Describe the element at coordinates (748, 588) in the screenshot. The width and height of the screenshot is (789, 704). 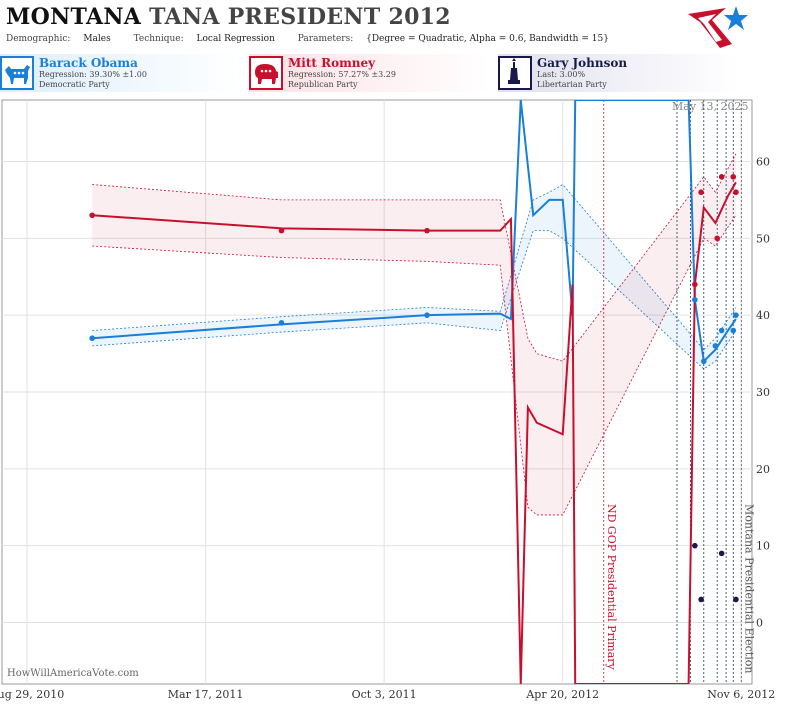
I see `annotation-label: Montana Presidential Election` at that location.